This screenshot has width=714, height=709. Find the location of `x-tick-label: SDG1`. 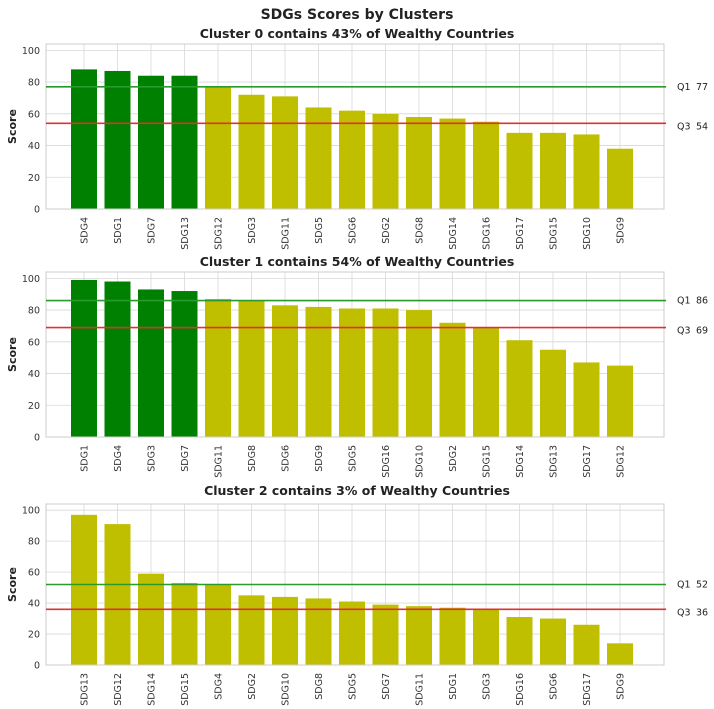

x-tick-label: SDG1 is located at coordinates (453, 686).